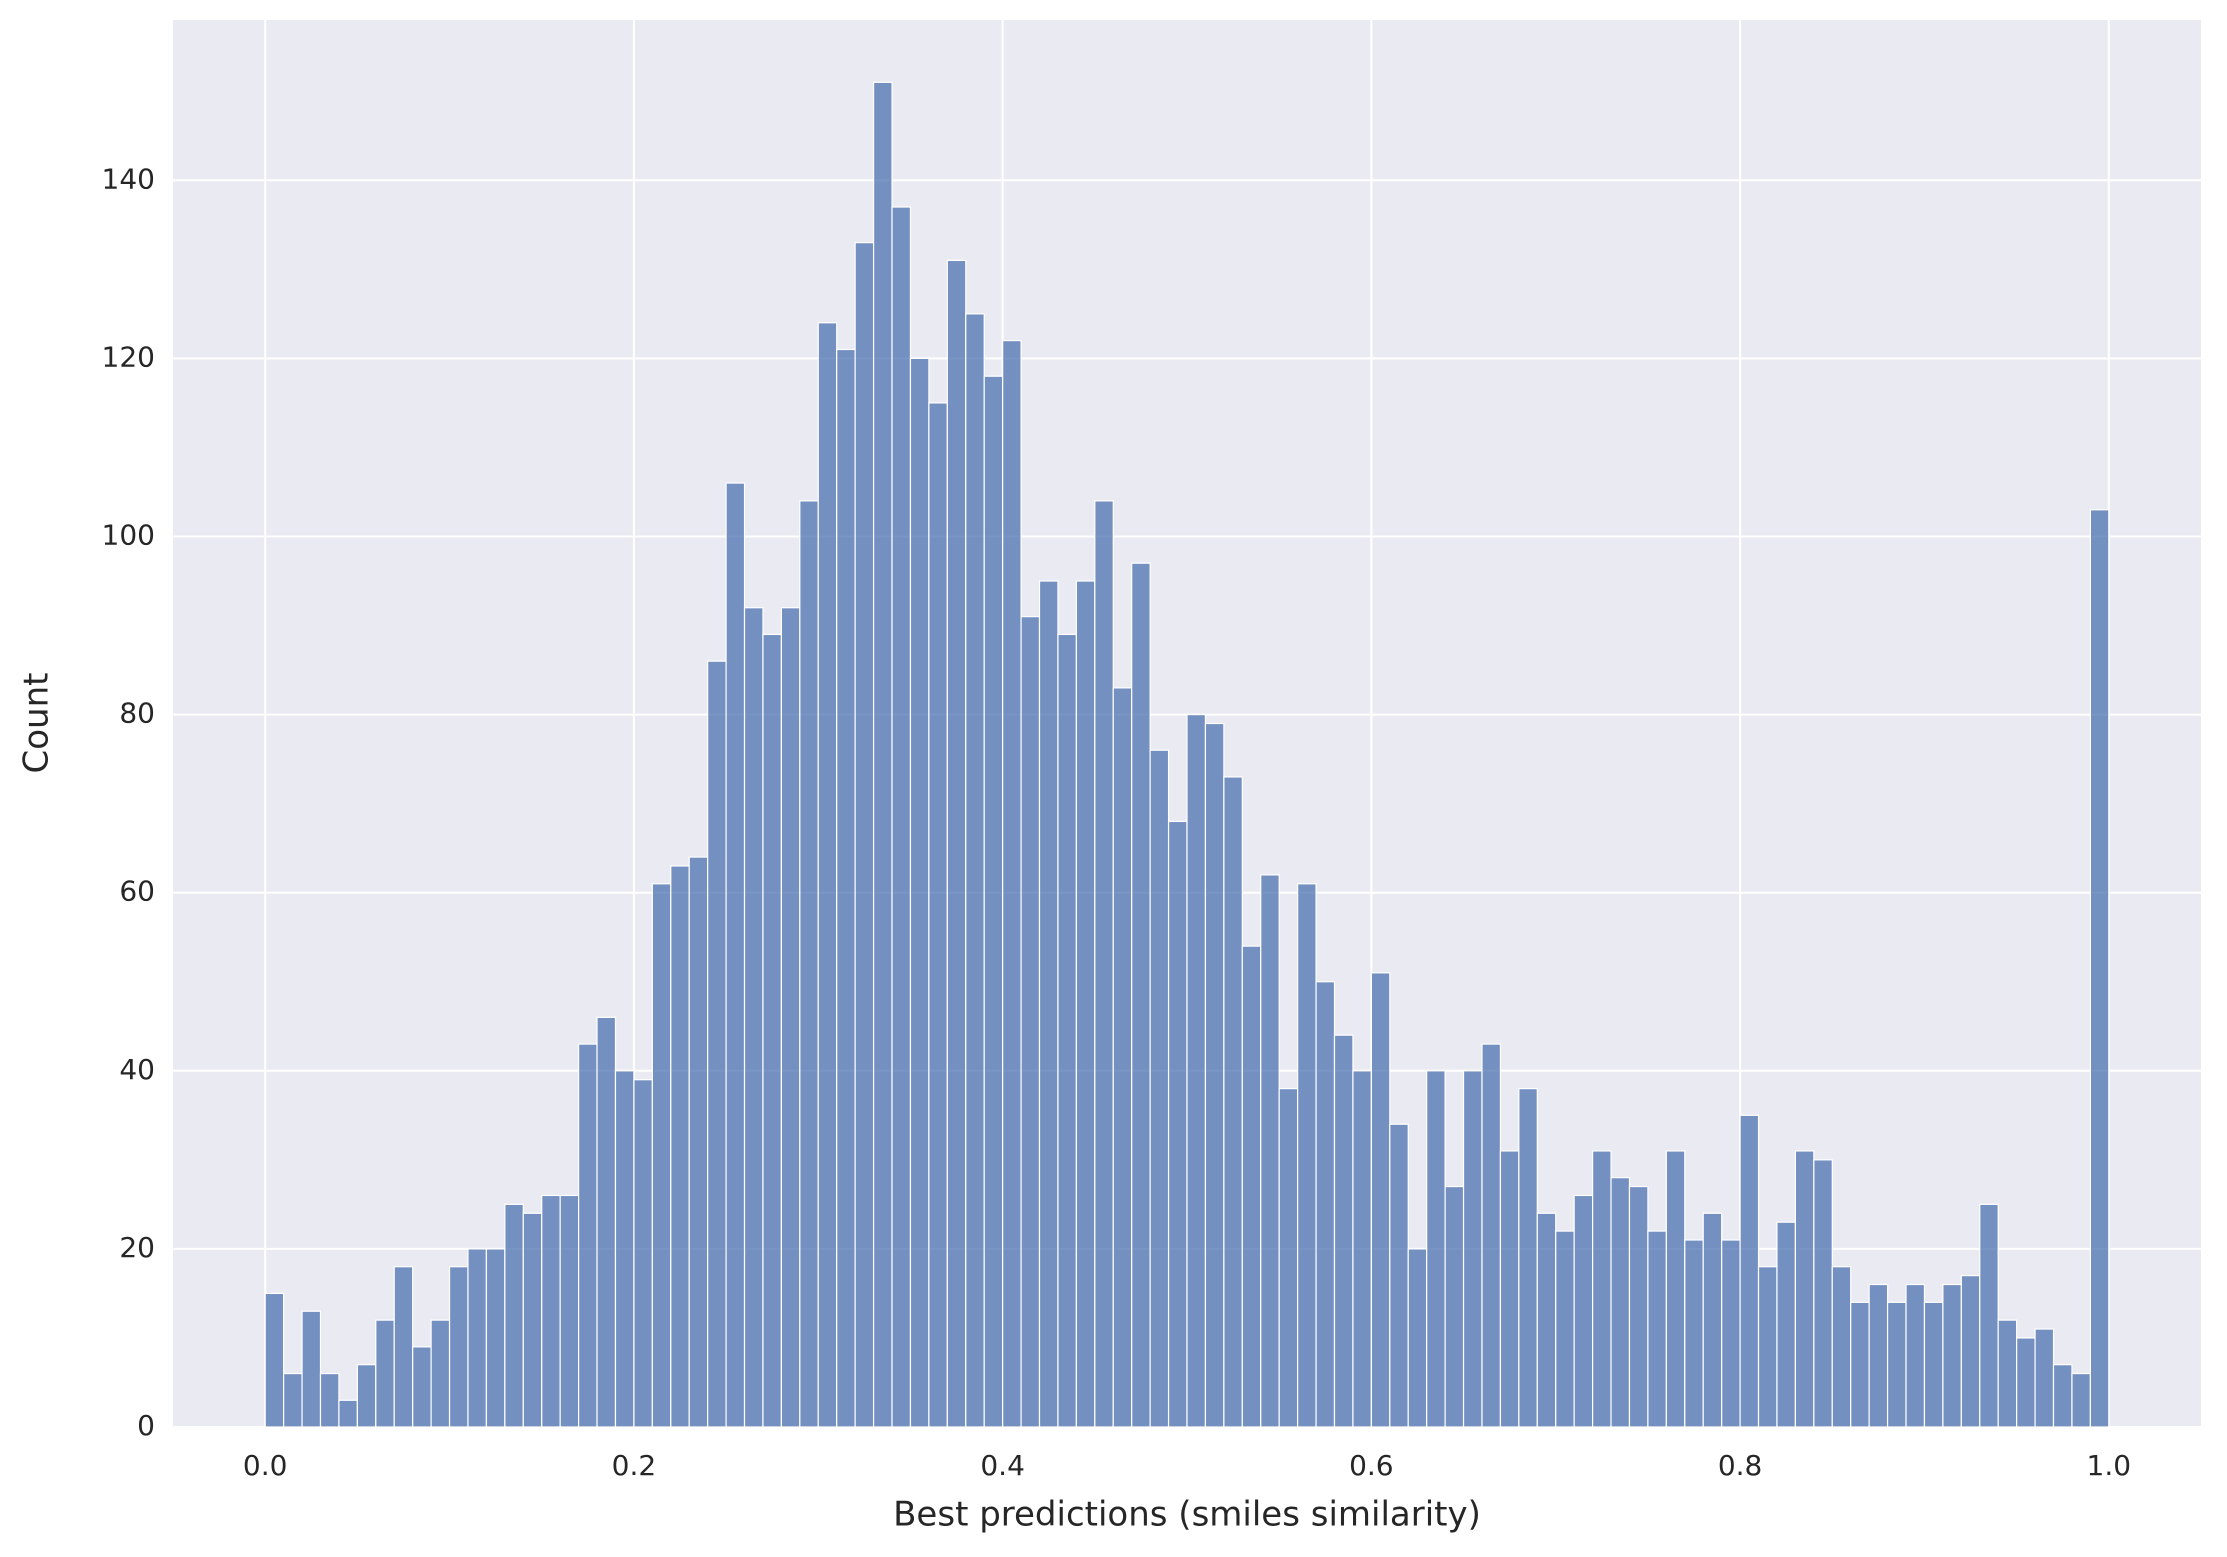 This screenshot has height=1557, width=2227. Describe the element at coordinates (1002, 1465) in the screenshot. I see `x-tick-label: 0.4` at that location.